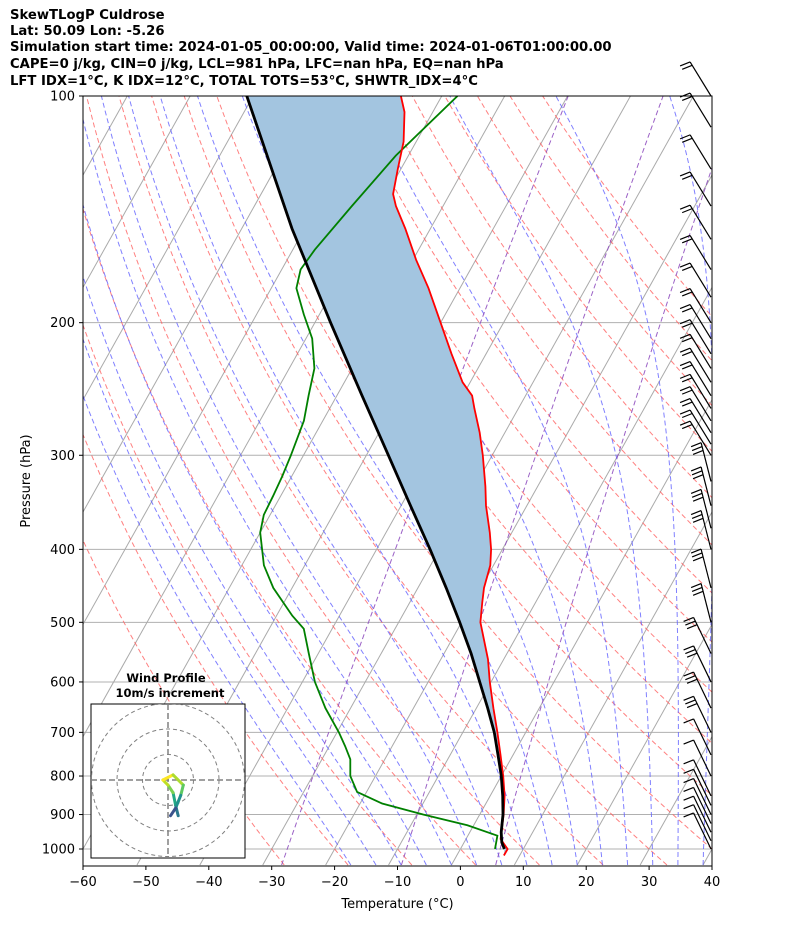 This screenshot has height=937, width=794. Describe the element at coordinates (460, 882) in the screenshot. I see `x-tick-label: 0` at that location.